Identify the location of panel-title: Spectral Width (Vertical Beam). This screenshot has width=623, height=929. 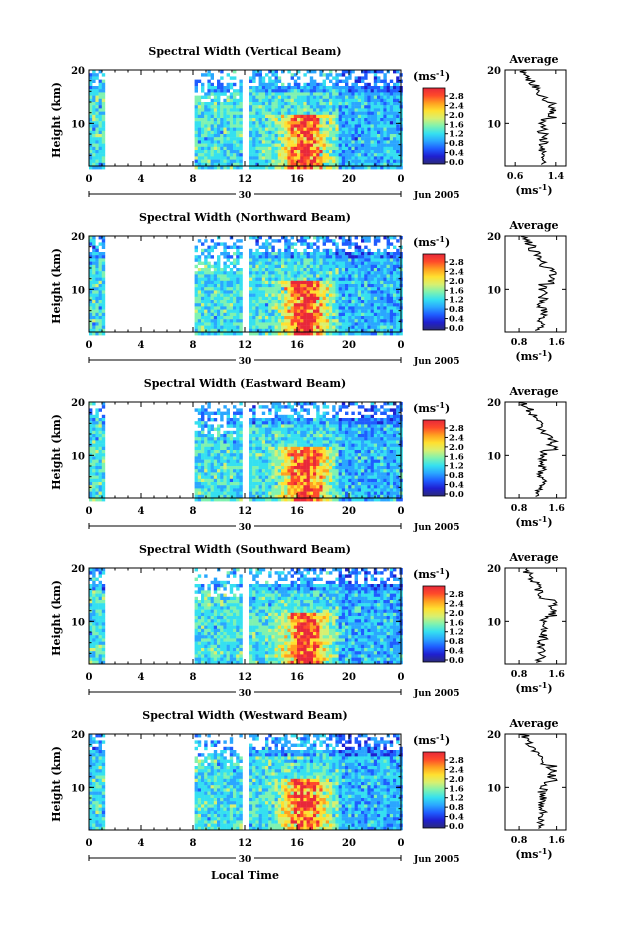
(244, 51).